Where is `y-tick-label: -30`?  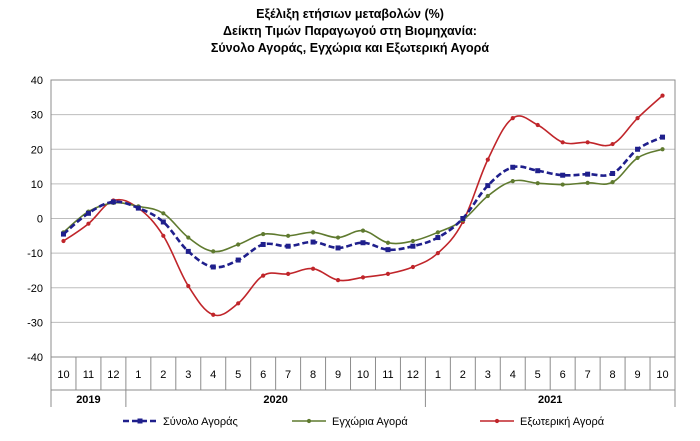 y-tick-label: -30 is located at coordinates (35, 323).